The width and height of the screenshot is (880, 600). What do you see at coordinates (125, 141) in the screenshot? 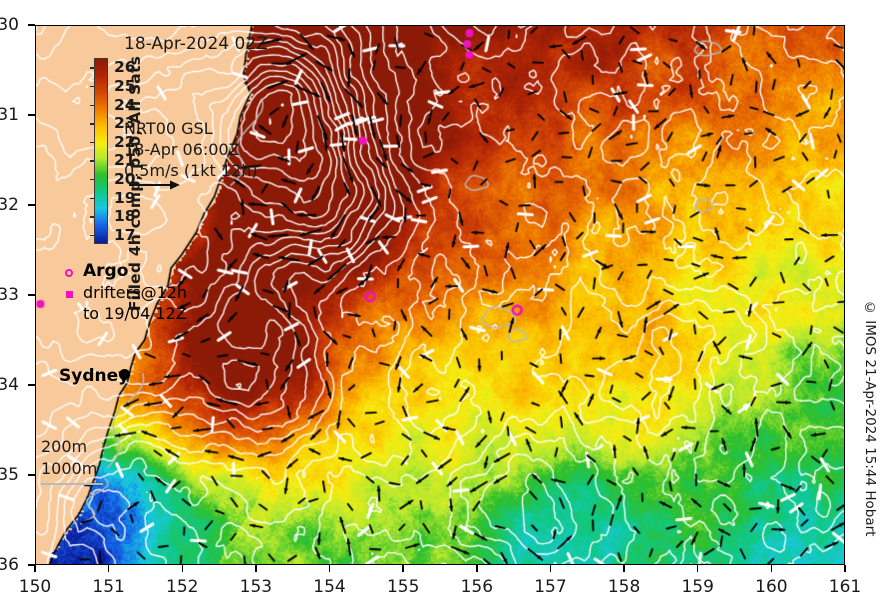
I see `colorbar-tick-label: 22` at bounding box center [125, 141].